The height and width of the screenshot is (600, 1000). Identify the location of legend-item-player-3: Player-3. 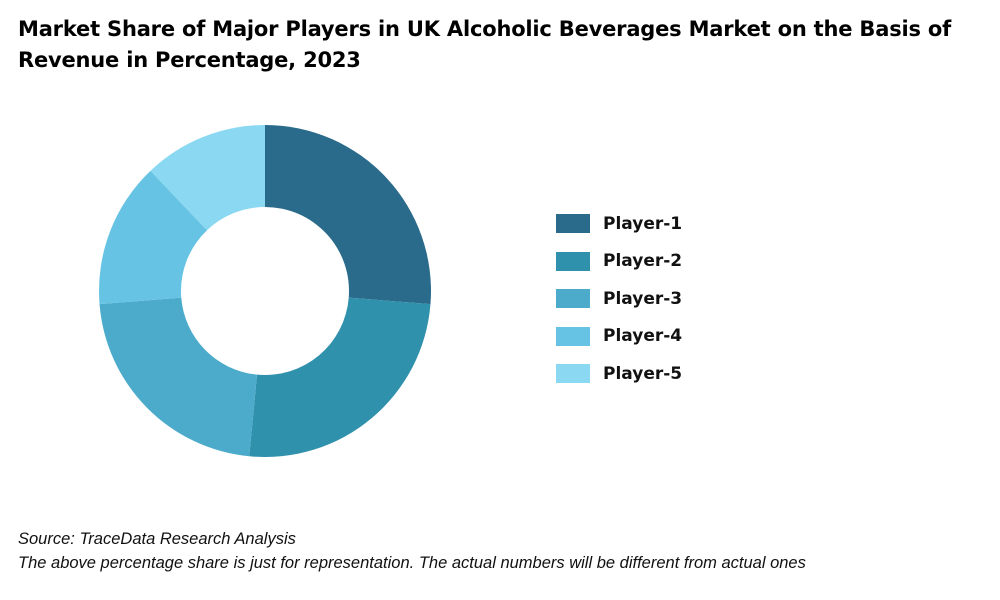
(686, 299).